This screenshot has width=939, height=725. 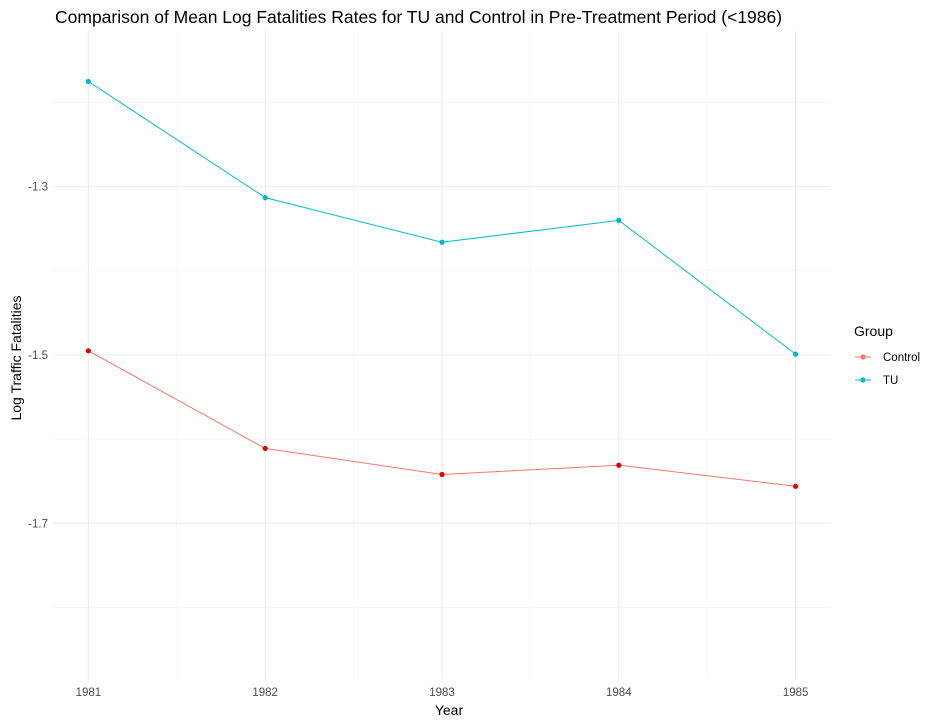 I want to click on data-point-control-1984, so click(x=619, y=465).